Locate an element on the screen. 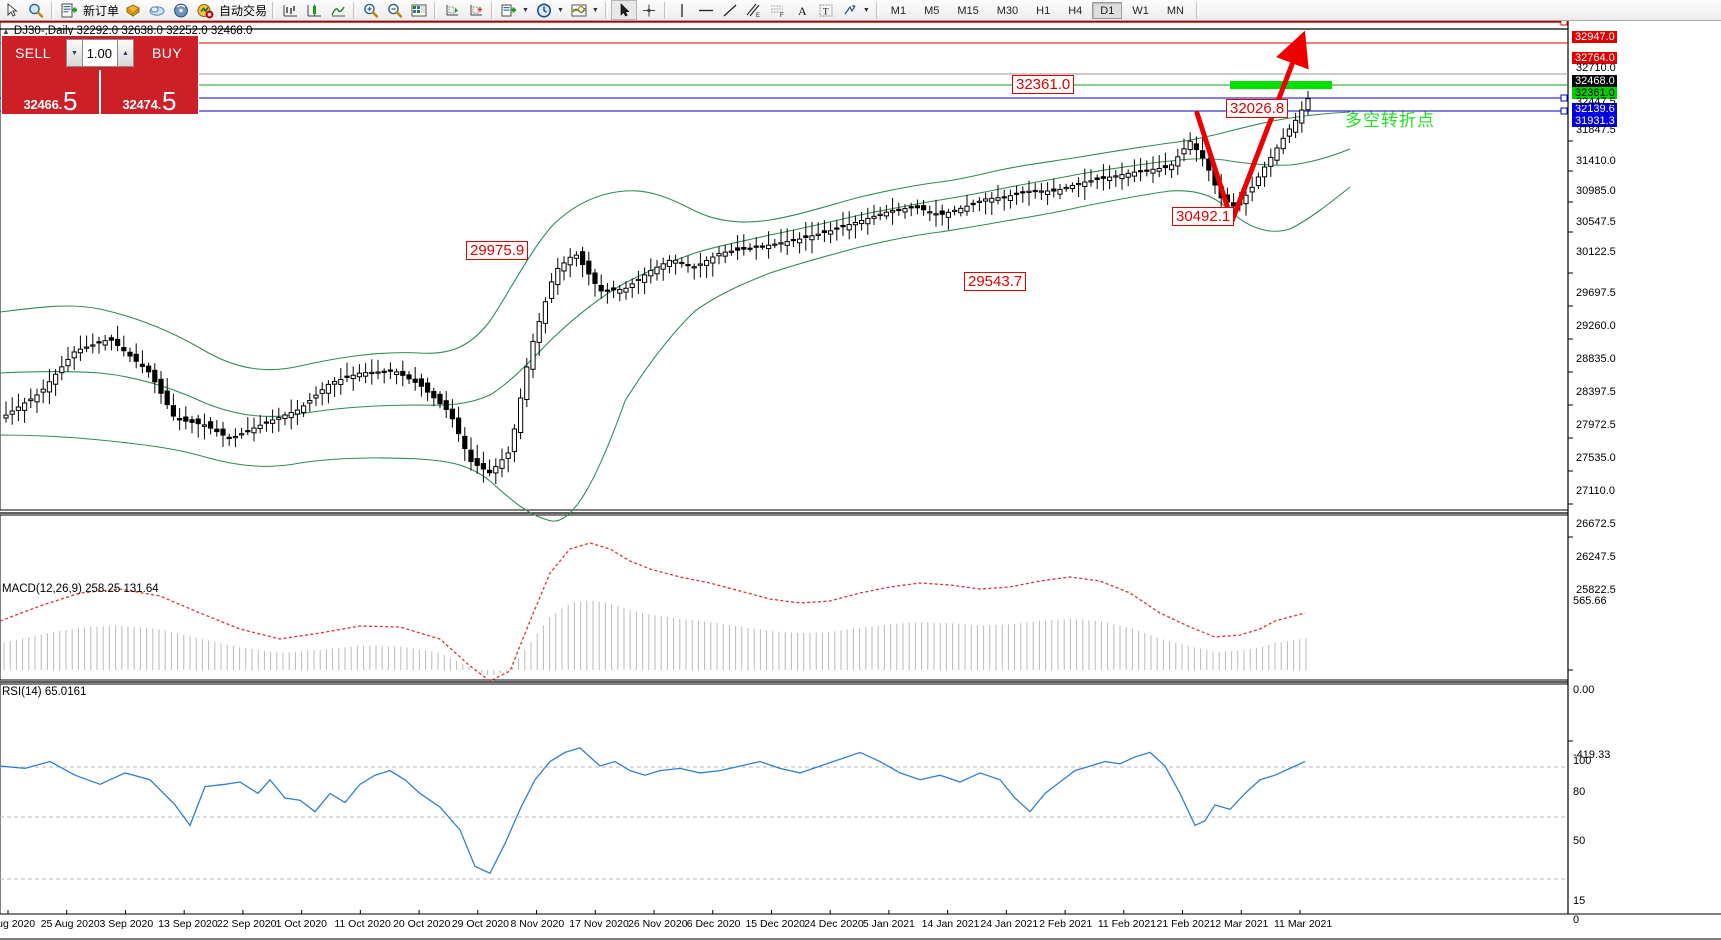 The height and width of the screenshot is (940, 1721). cursor-pointer-icon is located at coordinates (12, 10).